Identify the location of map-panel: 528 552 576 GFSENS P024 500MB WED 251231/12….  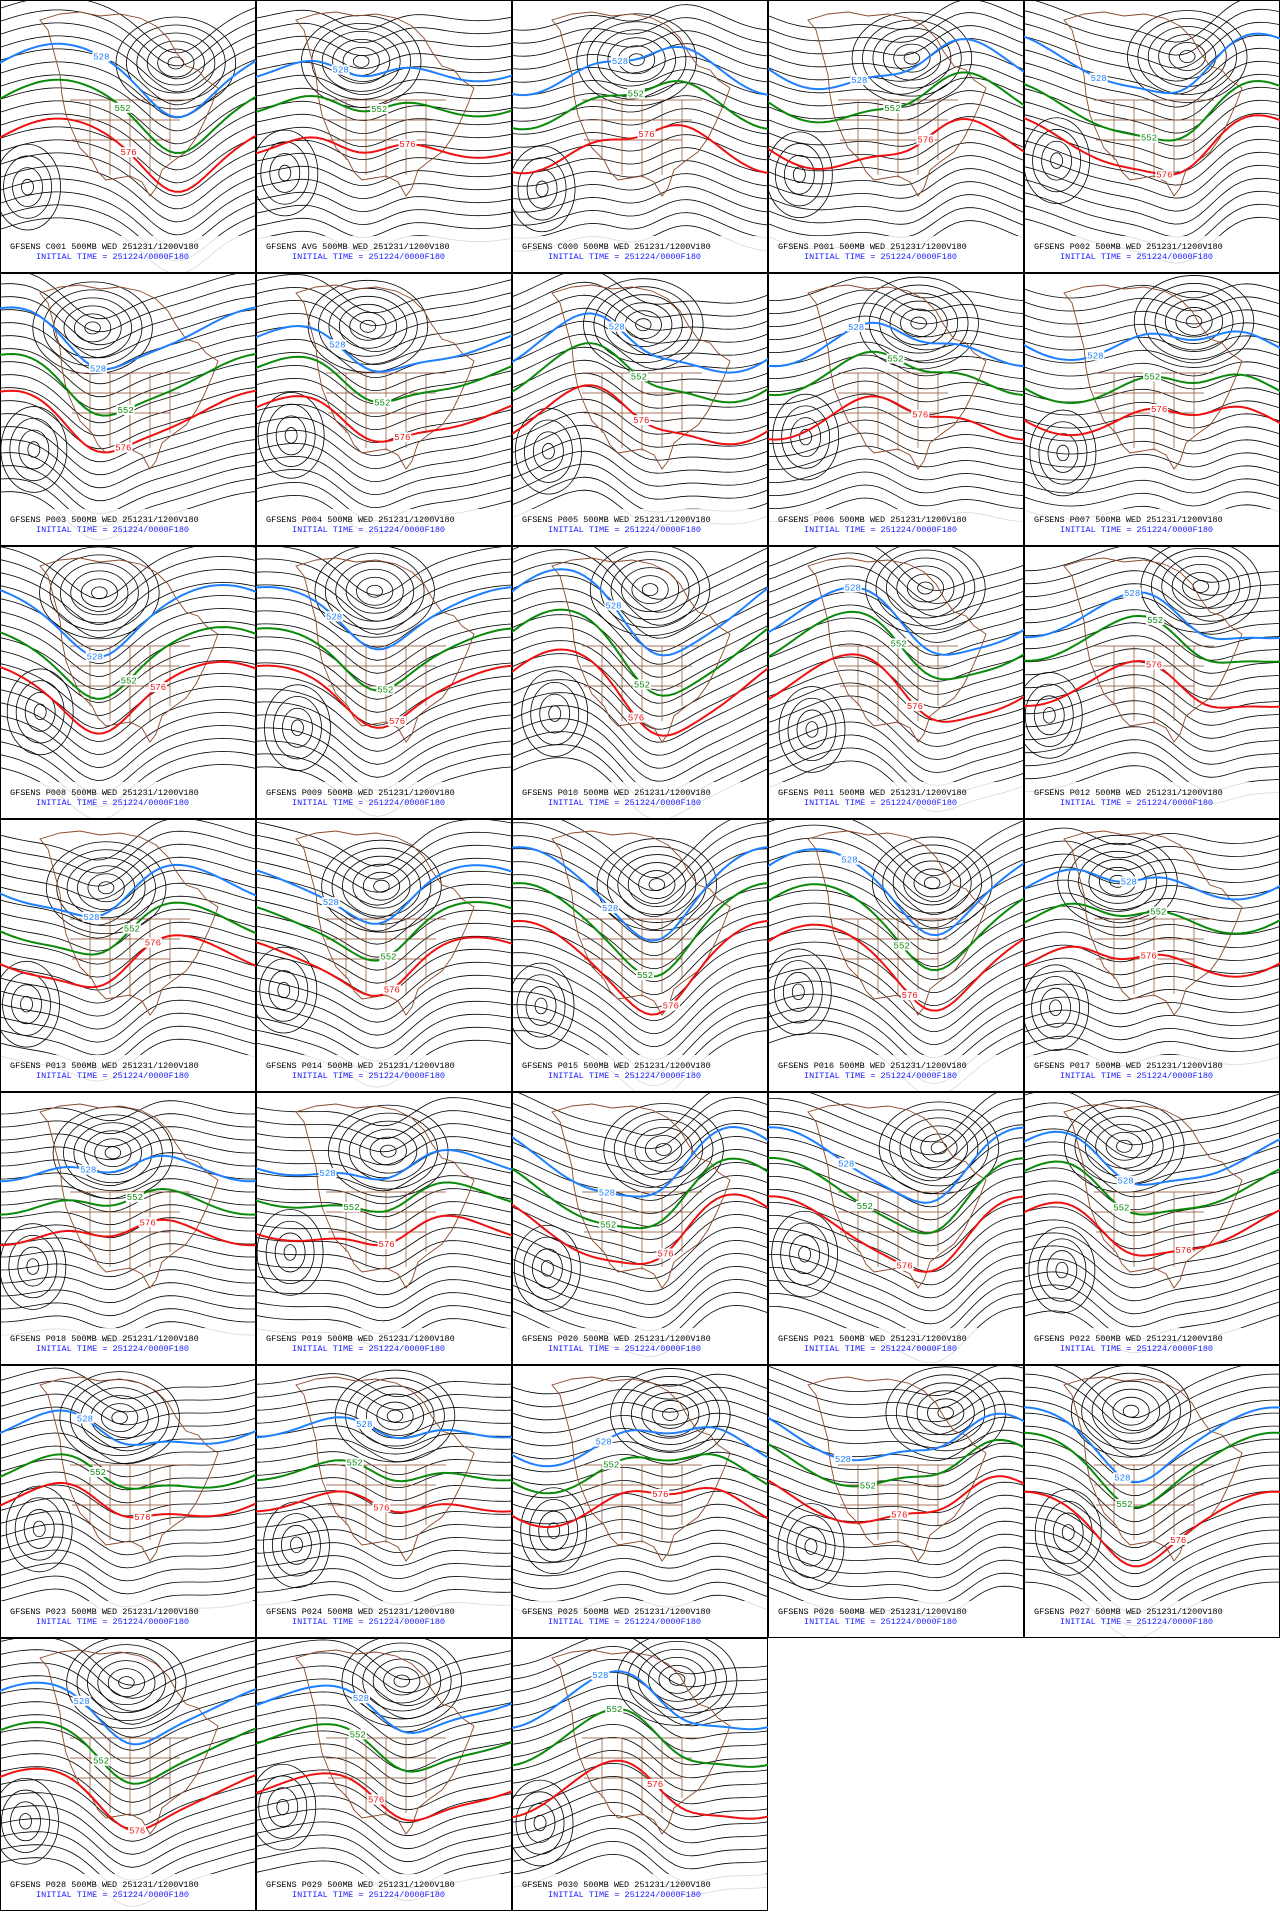
(384, 1501).